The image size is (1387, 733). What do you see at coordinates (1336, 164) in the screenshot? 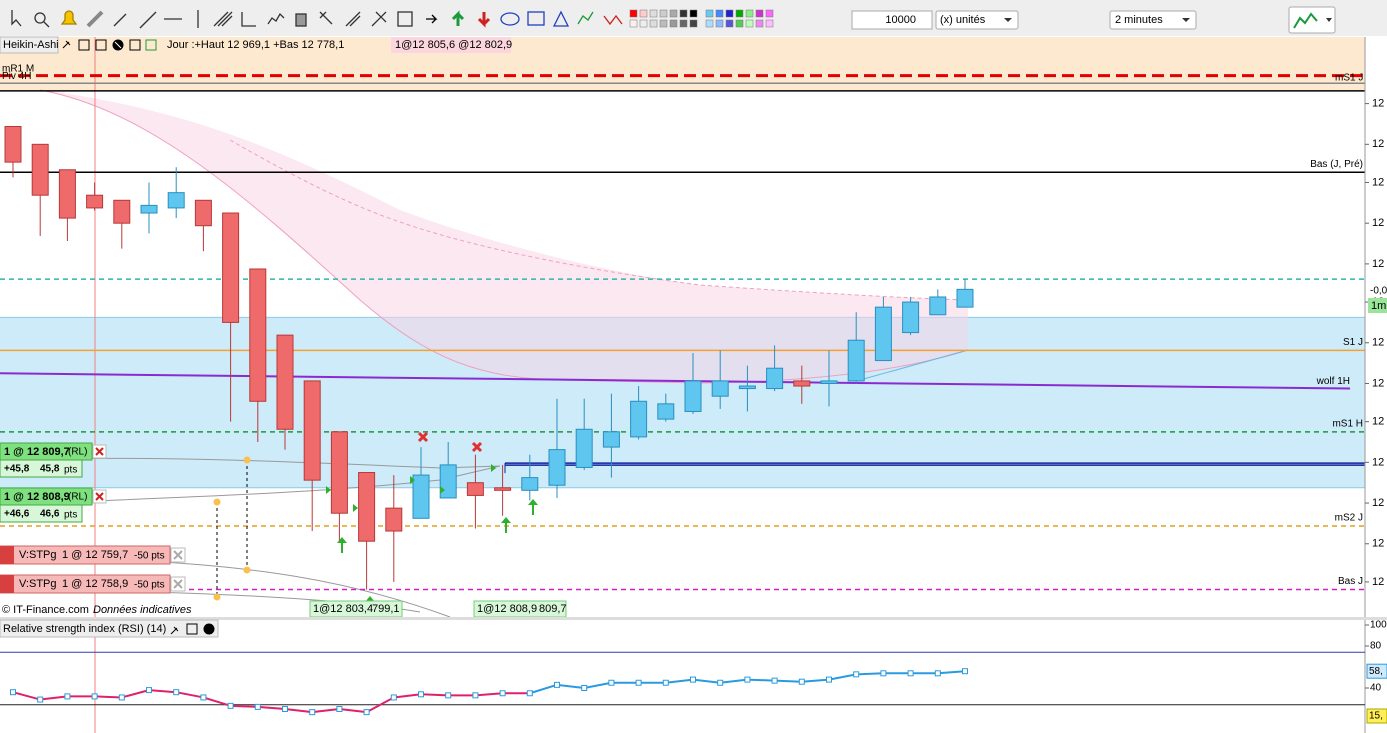
I see `level-label: Bas (J, Pré)` at bounding box center [1336, 164].